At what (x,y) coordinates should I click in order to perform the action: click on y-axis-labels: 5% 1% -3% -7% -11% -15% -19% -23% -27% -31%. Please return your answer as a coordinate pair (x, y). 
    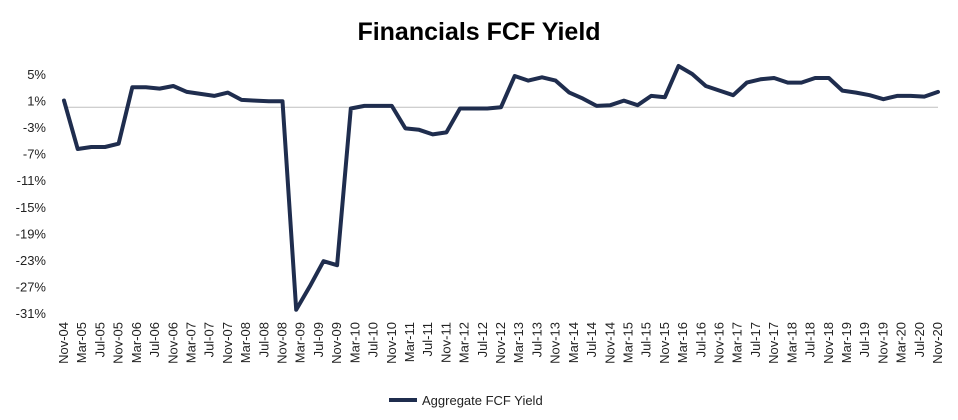
    Looking at the image, I should click on (31, 194).